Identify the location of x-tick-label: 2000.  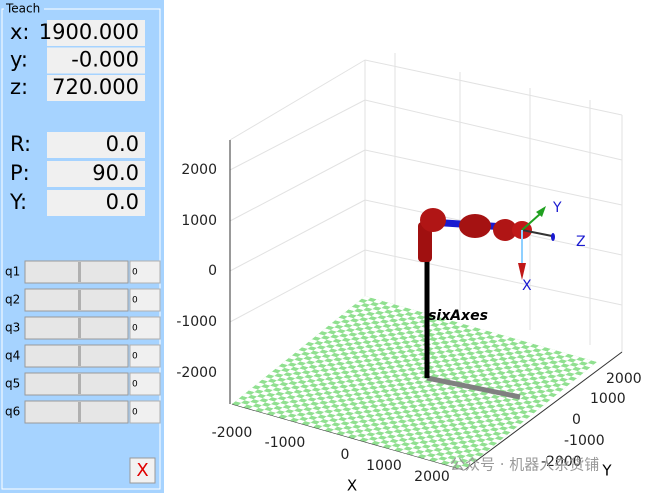
(432, 477).